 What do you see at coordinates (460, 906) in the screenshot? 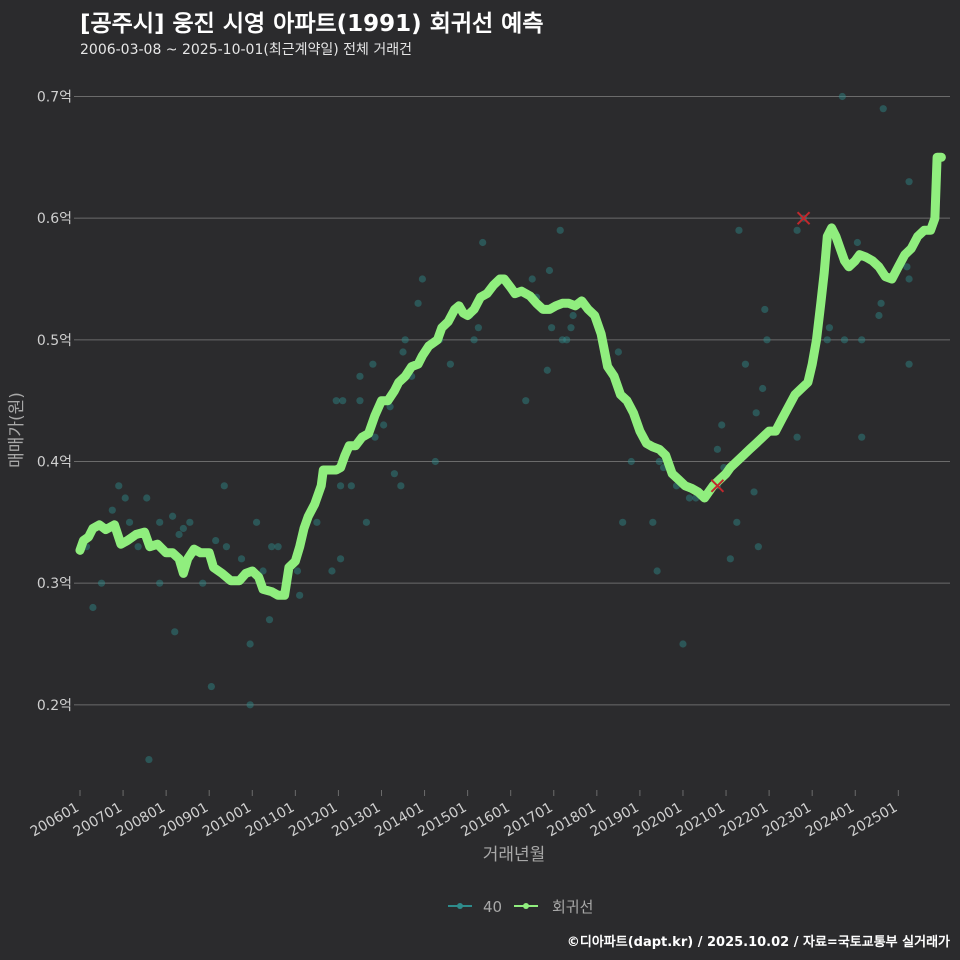
I see `legend-swatch-dot` at bounding box center [460, 906].